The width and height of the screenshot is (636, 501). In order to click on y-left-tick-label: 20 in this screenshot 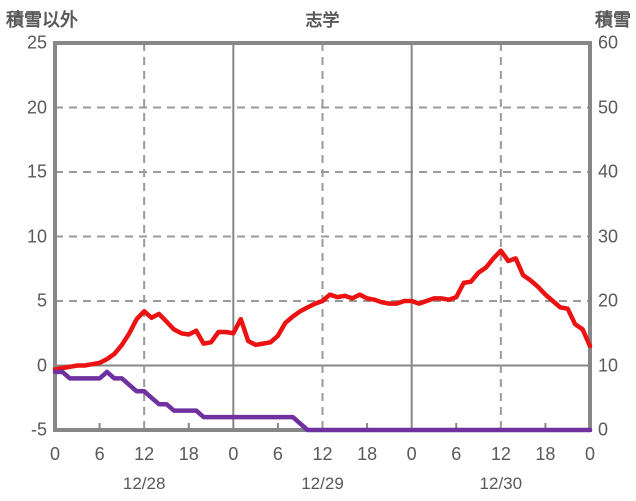, I will do `click(36, 107)`.